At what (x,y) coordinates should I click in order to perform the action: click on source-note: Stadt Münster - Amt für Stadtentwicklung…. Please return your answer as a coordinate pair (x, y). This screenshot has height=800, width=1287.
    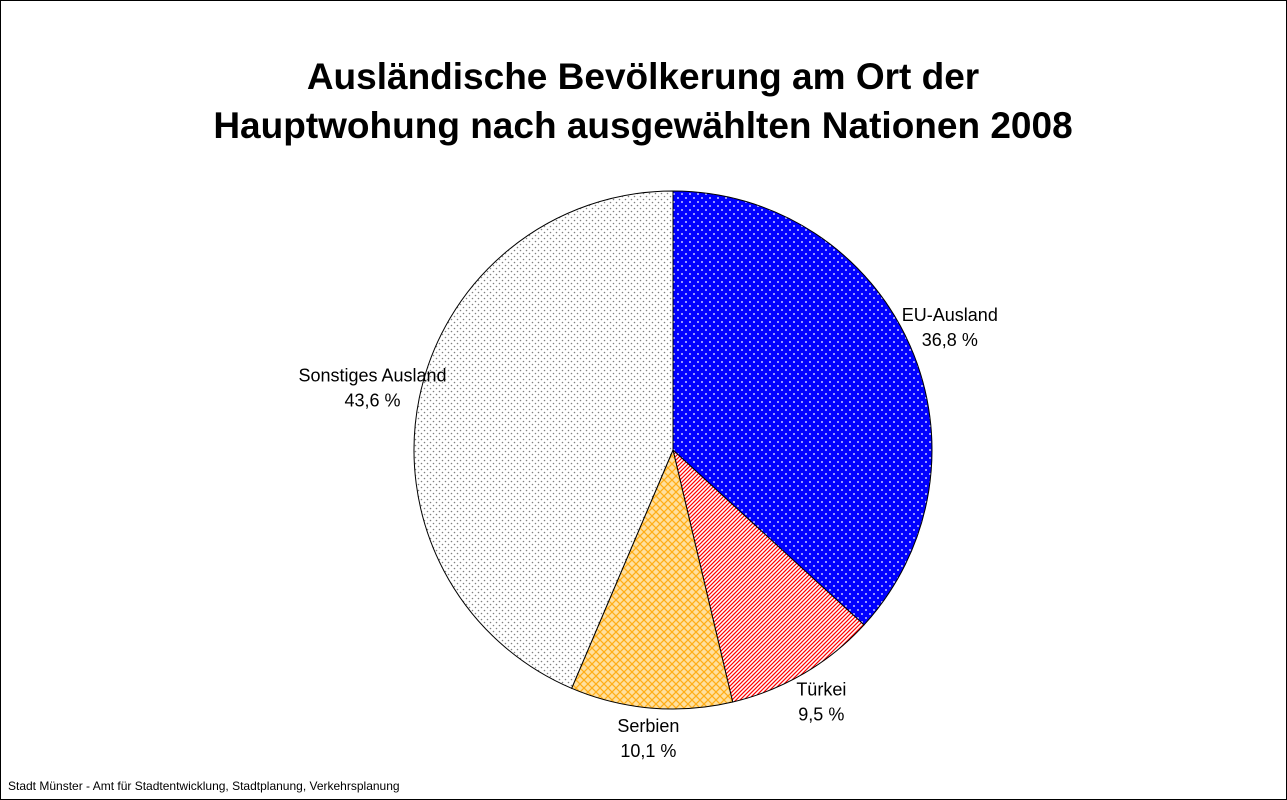
    Looking at the image, I should click on (204, 786).